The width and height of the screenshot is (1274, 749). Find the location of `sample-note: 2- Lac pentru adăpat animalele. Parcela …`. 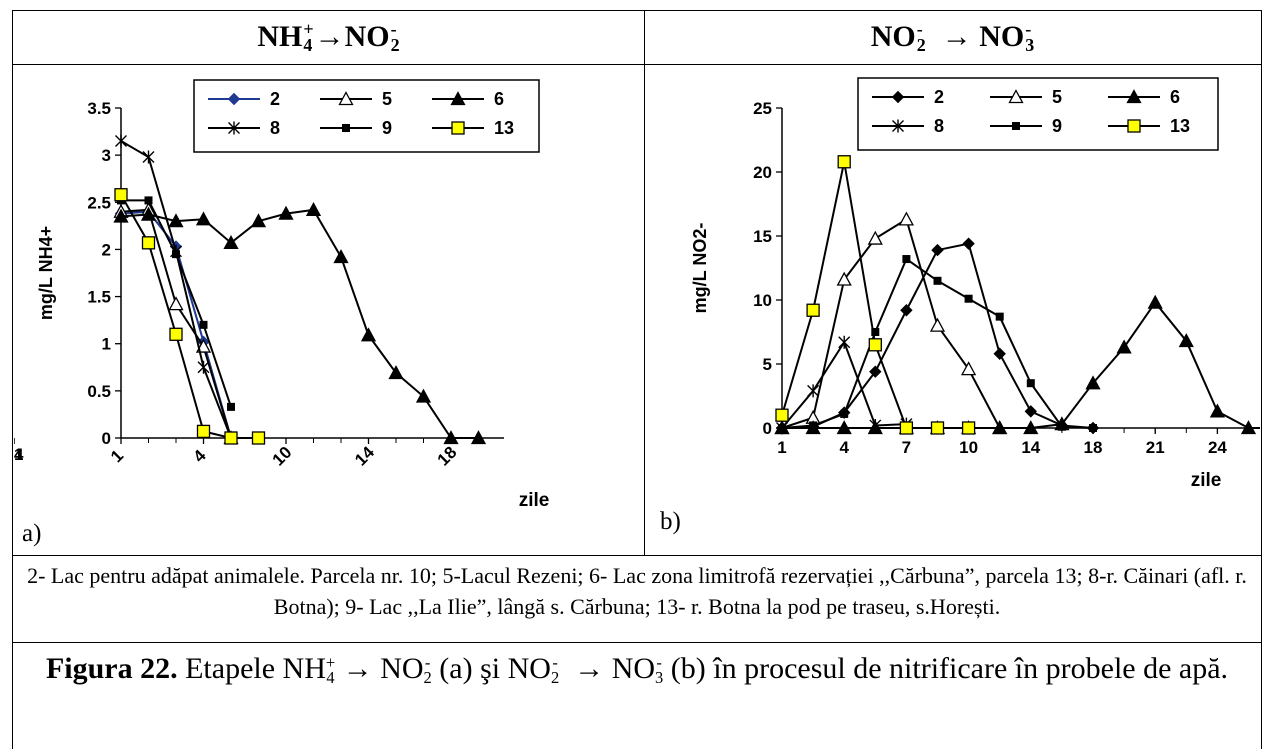

sample-note: 2- Lac pentru adăpat animalele. Parcela … is located at coordinates (637, 591).